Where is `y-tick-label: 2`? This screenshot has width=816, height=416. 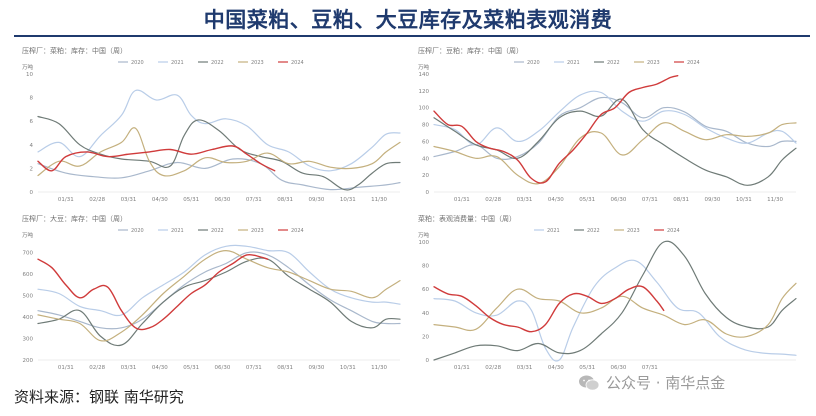
y-tick-label: 2 is located at coordinates (32, 169).